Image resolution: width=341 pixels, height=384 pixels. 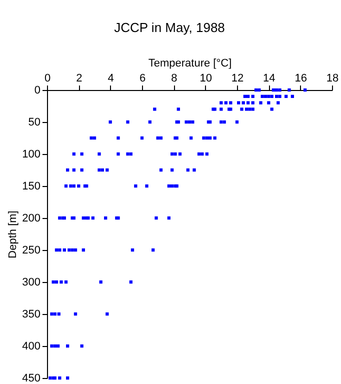 What do you see at coordinates (31, 282) in the screenshot?
I see `y-tick-label: 300` at bounding box center [31, 282].